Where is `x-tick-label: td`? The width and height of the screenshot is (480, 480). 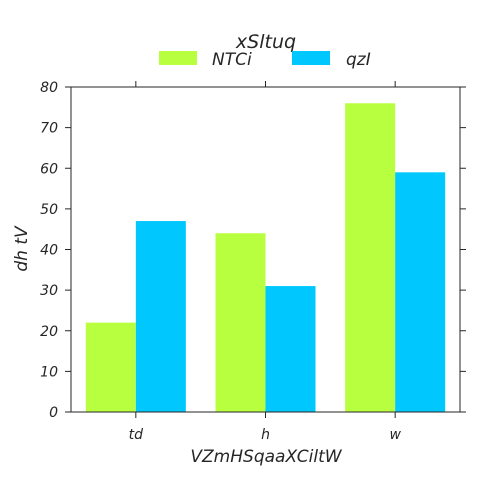
x-tick-label: td is located at coordinates (136, 435).